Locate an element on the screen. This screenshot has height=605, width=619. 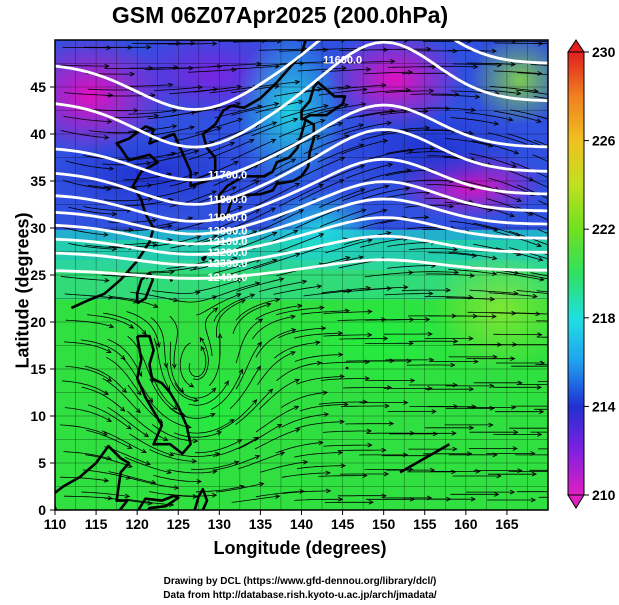
y-tick-label: 35 is located at coordinates (38, 181).